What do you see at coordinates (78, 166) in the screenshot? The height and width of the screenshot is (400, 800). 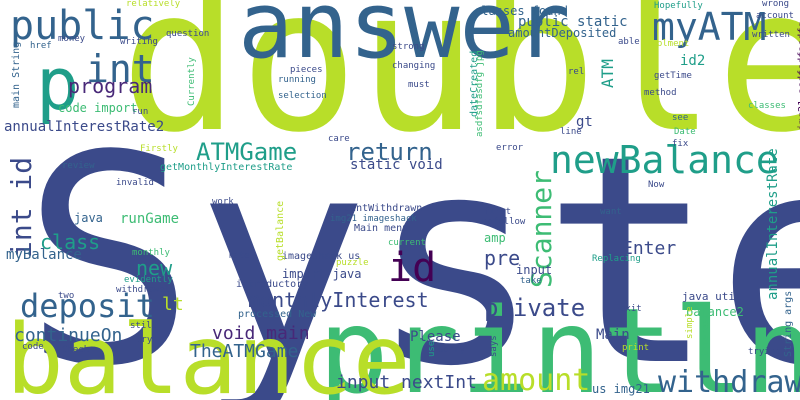 I see `word-review: review` at bounding box center [78, 166].